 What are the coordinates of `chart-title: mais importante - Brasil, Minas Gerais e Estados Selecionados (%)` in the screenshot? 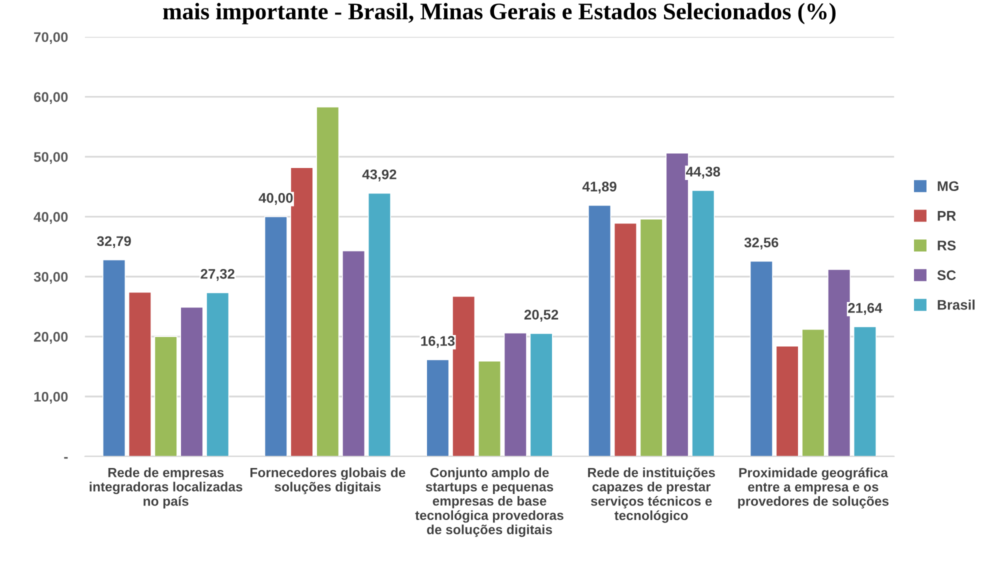 It's located at (499, 13).